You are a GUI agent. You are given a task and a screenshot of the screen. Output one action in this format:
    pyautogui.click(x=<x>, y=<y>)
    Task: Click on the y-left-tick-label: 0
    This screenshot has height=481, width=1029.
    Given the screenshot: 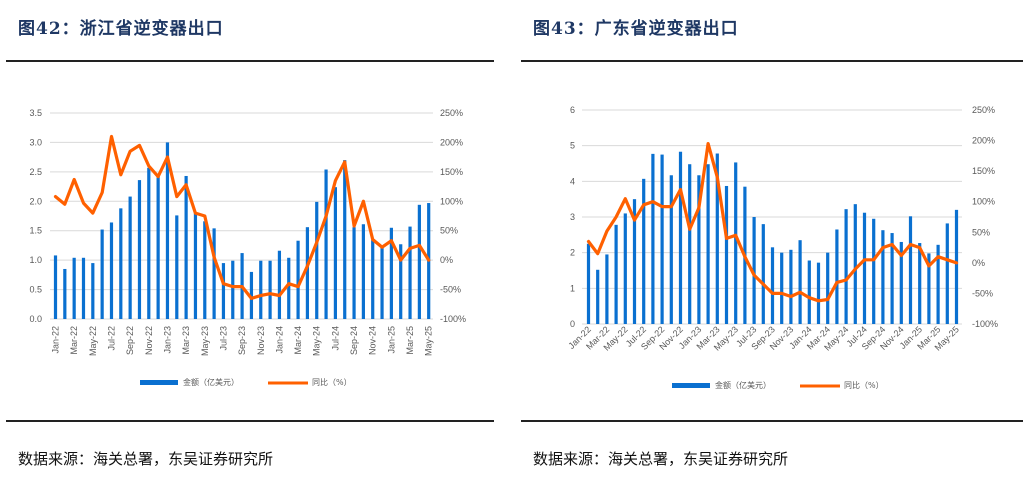 What is the action you would take?
    pyautogui.click(x=572, y=324)
    